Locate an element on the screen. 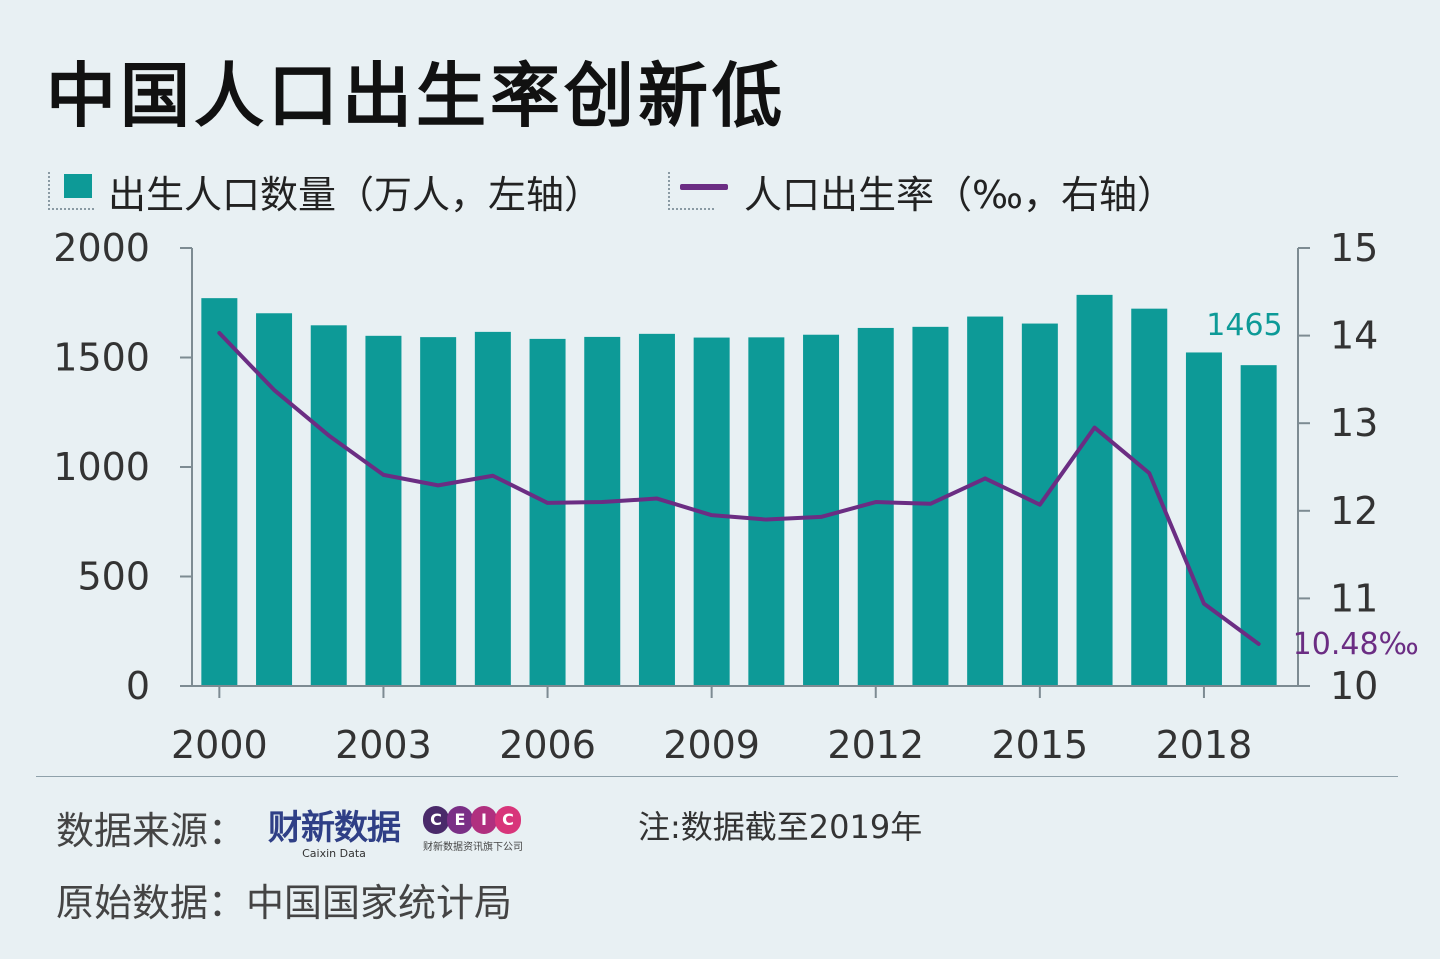 The width and height of the screenshot is (1440, 959). right-tick-label: 10 is located at coordinates (1354, 686).